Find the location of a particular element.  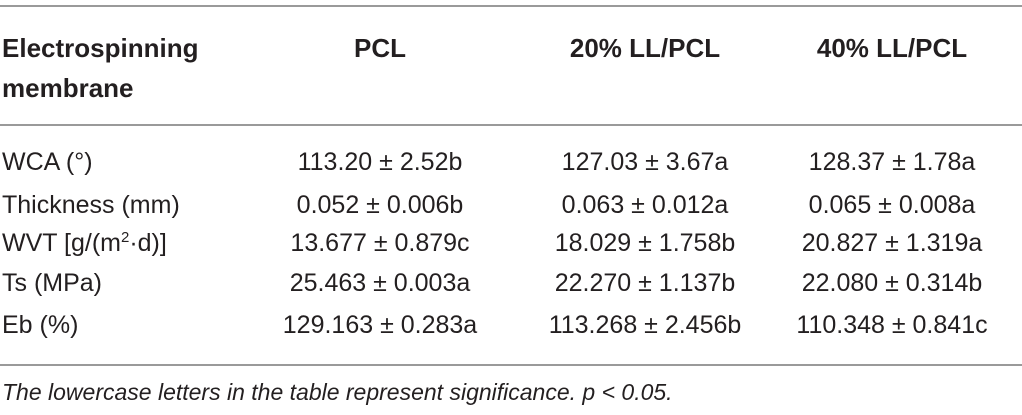

table-top-rule is located at coordinates (511, 6).